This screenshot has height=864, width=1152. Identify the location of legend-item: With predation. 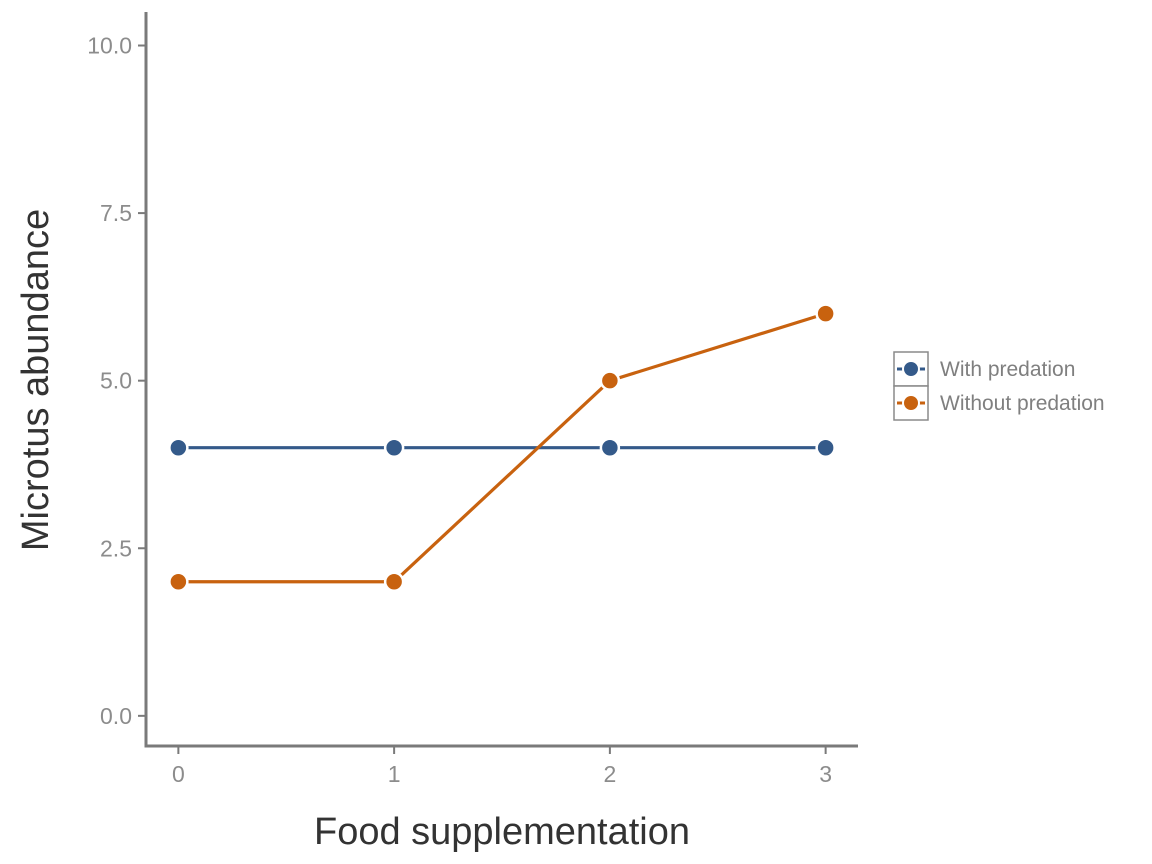
(984, 369).